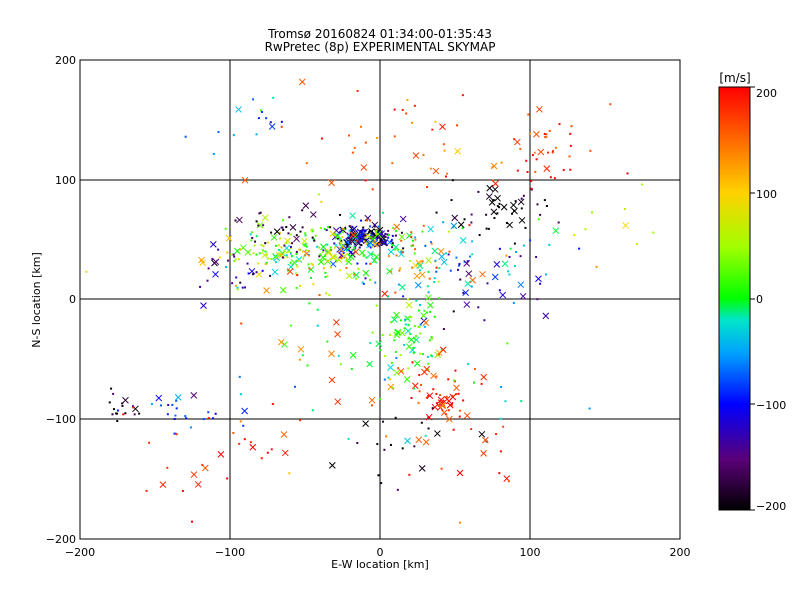 This screenshot has height=600, width=800. I want to click on x-tick-label: 0, so click(380, 552).